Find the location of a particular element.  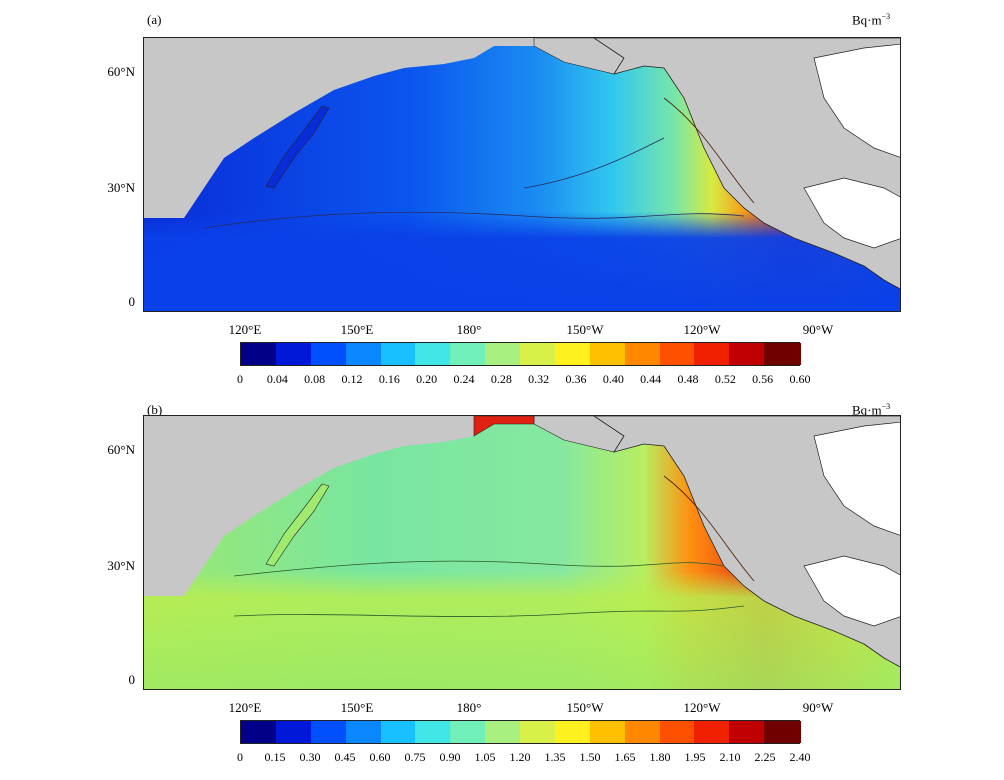

colorbar-tick-label: 2.10 is located at coordinates (730, 757).